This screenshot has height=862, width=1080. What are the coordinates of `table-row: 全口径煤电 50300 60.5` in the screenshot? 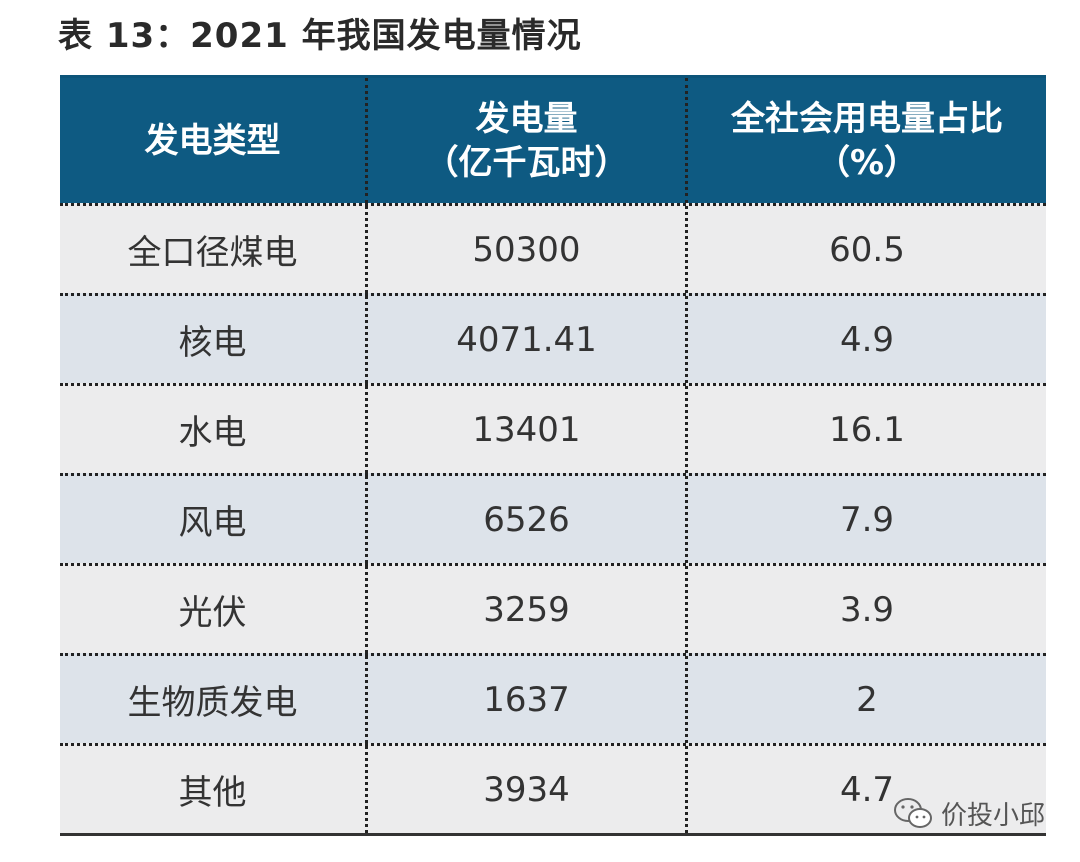 It's located at (553, 248).